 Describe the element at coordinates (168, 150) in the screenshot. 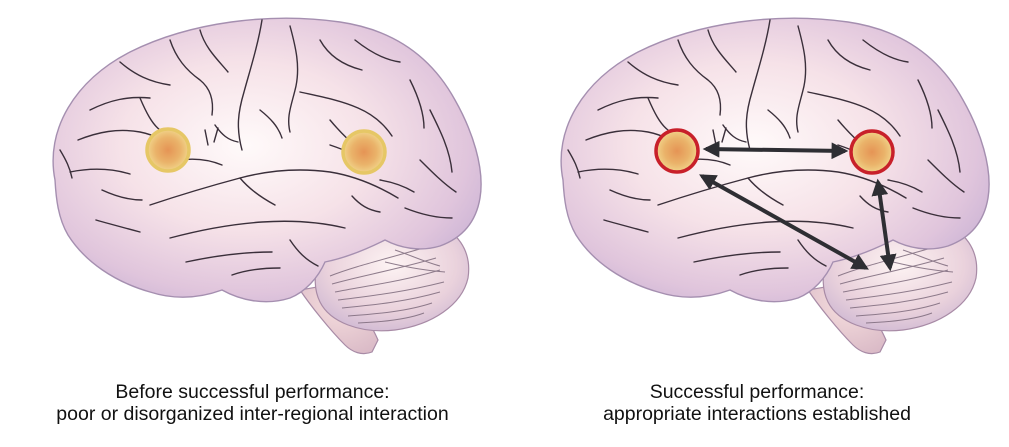

I see `frontal-node-inactive` at that location.